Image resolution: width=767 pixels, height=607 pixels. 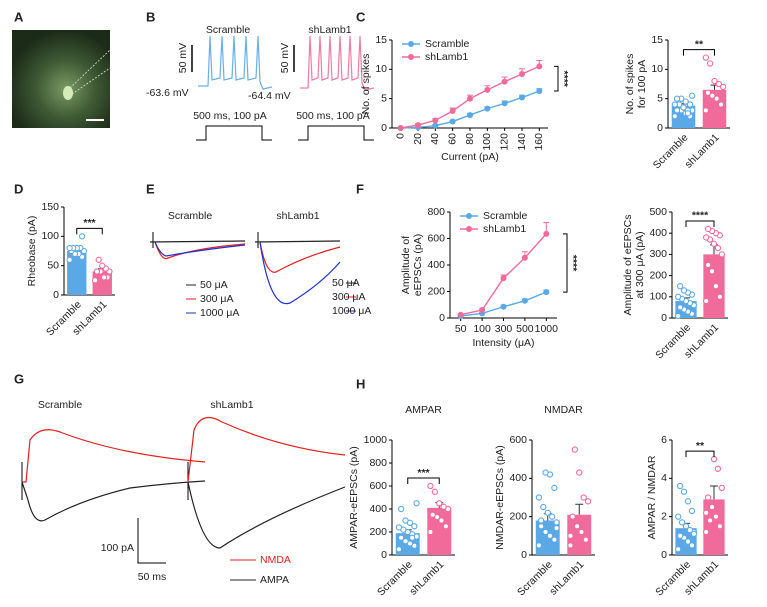 What do you see at coordinates (461, 329) in the screenshot?
I see `x-tick-label: 50` at bounding box center [461, 329].